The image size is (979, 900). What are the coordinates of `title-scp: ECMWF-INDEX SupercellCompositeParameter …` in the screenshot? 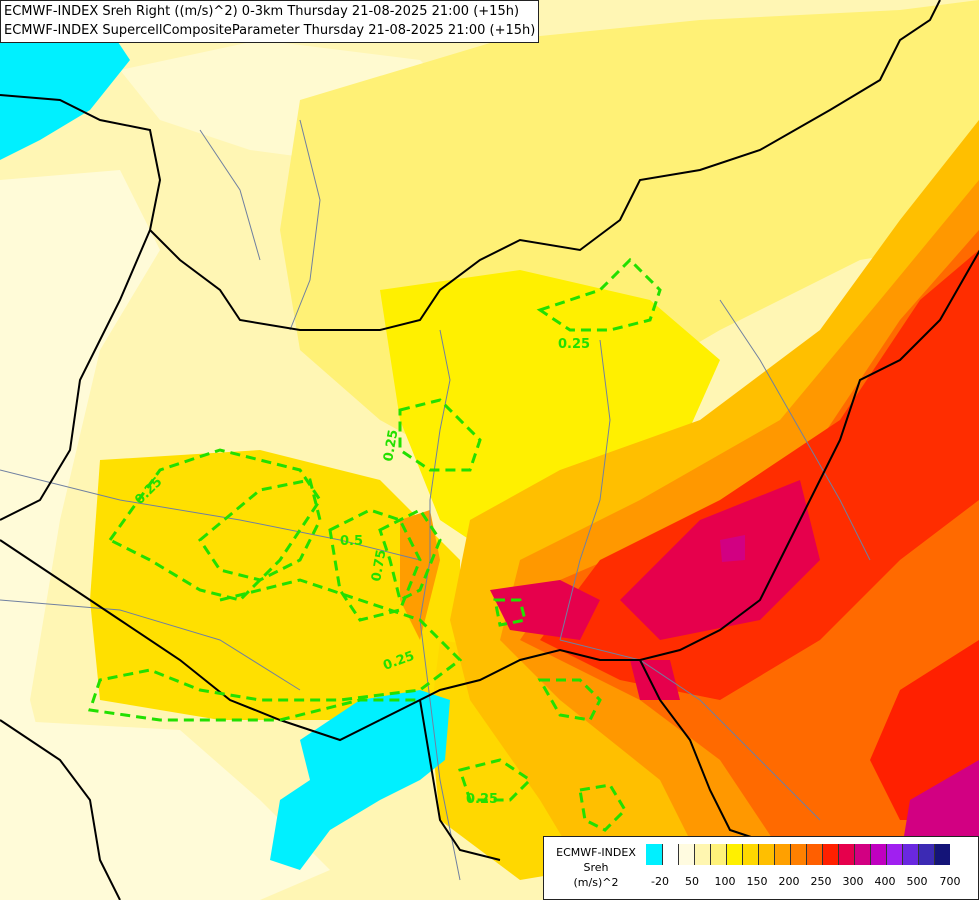 It's located at (270, 30).